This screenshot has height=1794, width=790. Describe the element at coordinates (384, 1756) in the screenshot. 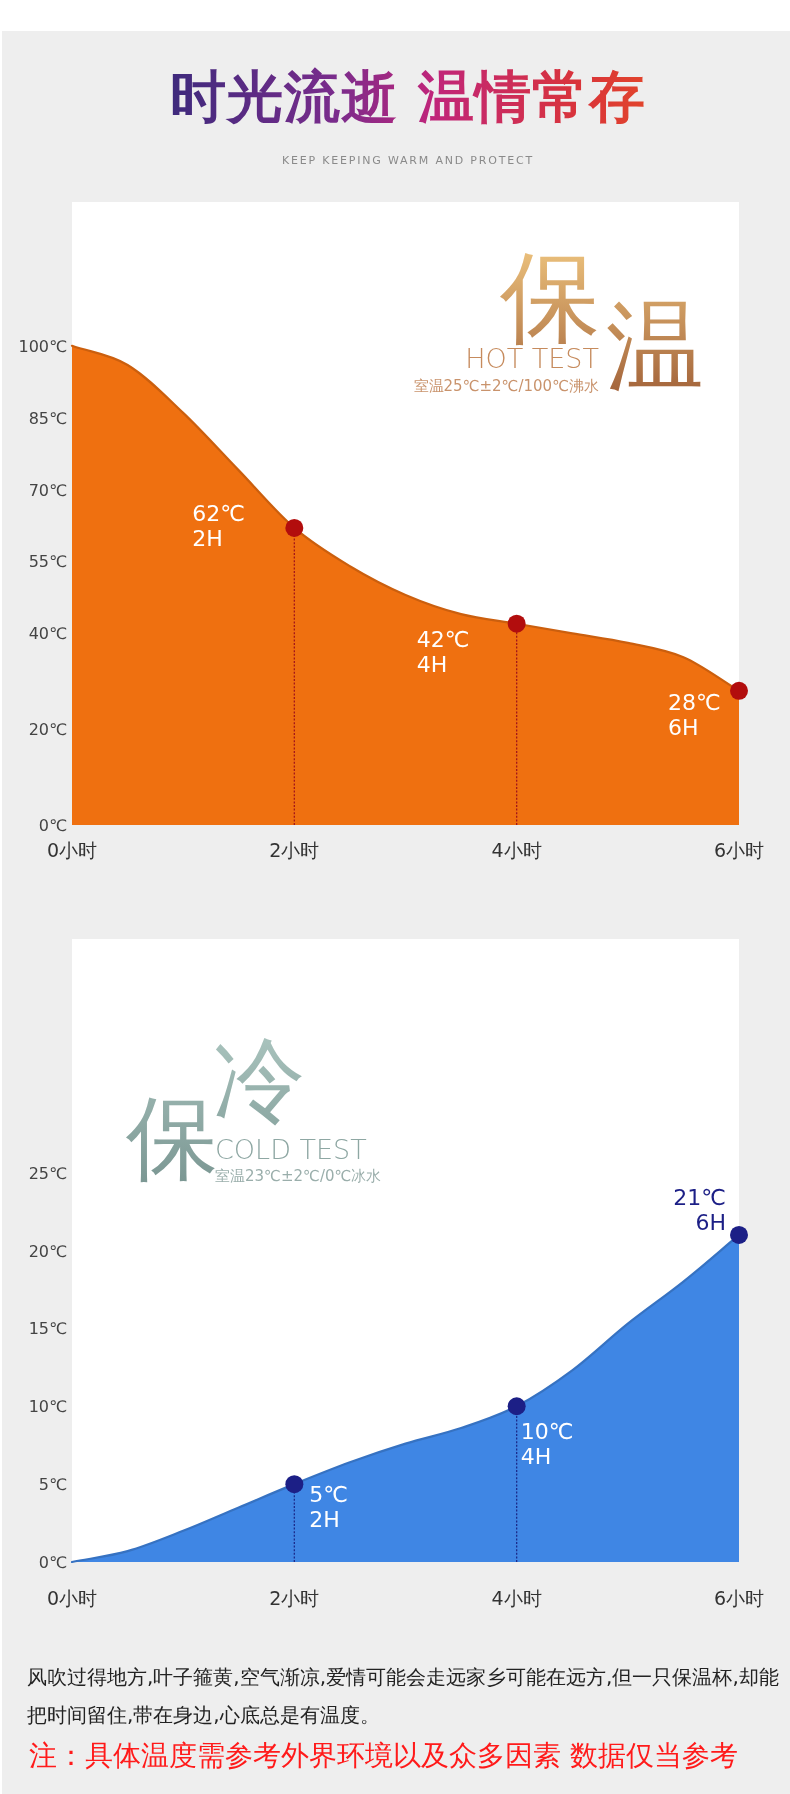

I see `text: 注：具体温度需参考外界环境以及众多因素 数据仅当参考` at that location.